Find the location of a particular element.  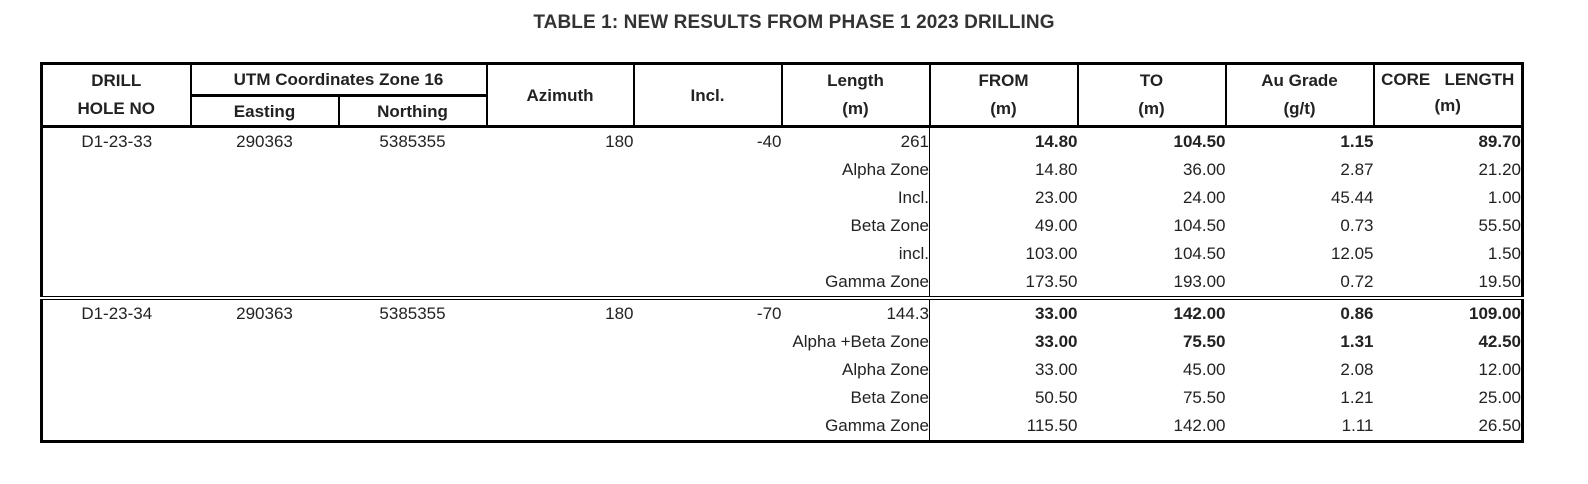

cell-core-length: 109.00 is located at coordinates (1448, 312).